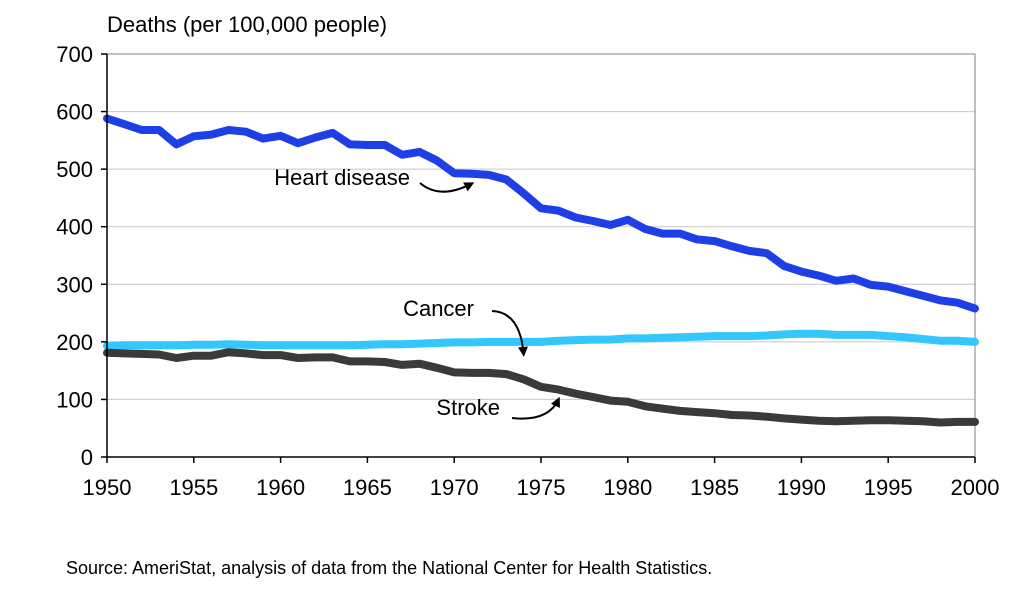 This screenshot has height=612, width=1024. Describe the element at coordinates (74, 169) in the screenshot. I see `y-tick-label-500: 500` at that location.